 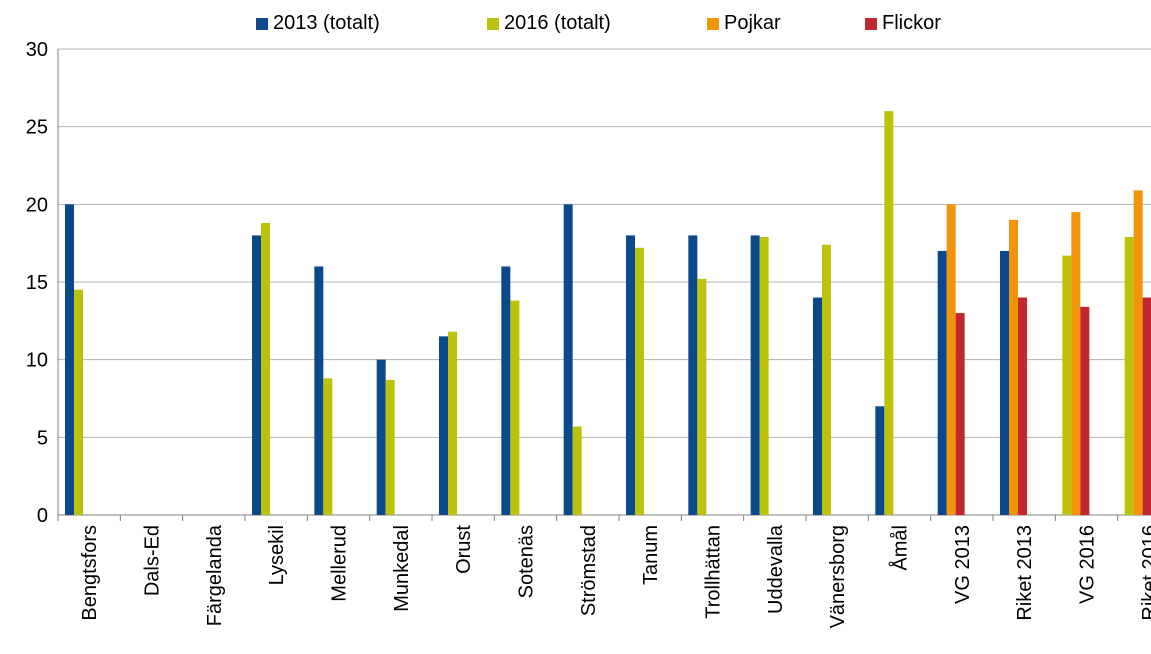 What do you see at coordinates (557, 23) in the screenshot?
I see `legend-label-2016: 2016 (totalt)` at bounding box center [557, 23].